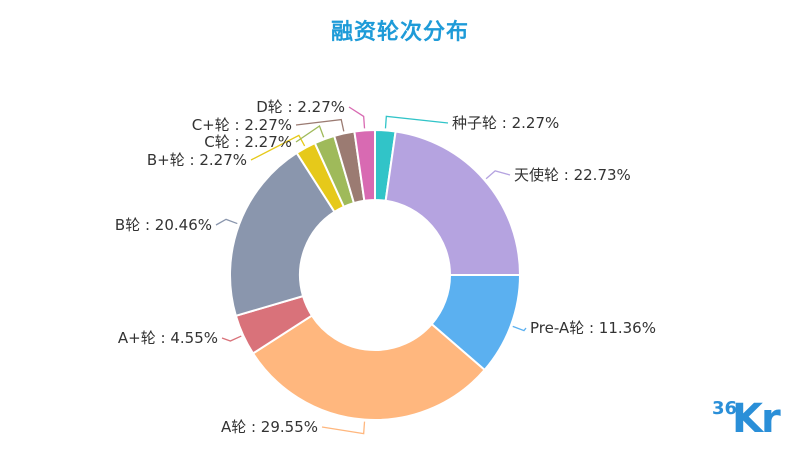  What do you see at coordinates (593, 328) in the screenshot?
I see `data-label-3: Pre-A轮 : 11.36%` at bounding box center [593, 328].